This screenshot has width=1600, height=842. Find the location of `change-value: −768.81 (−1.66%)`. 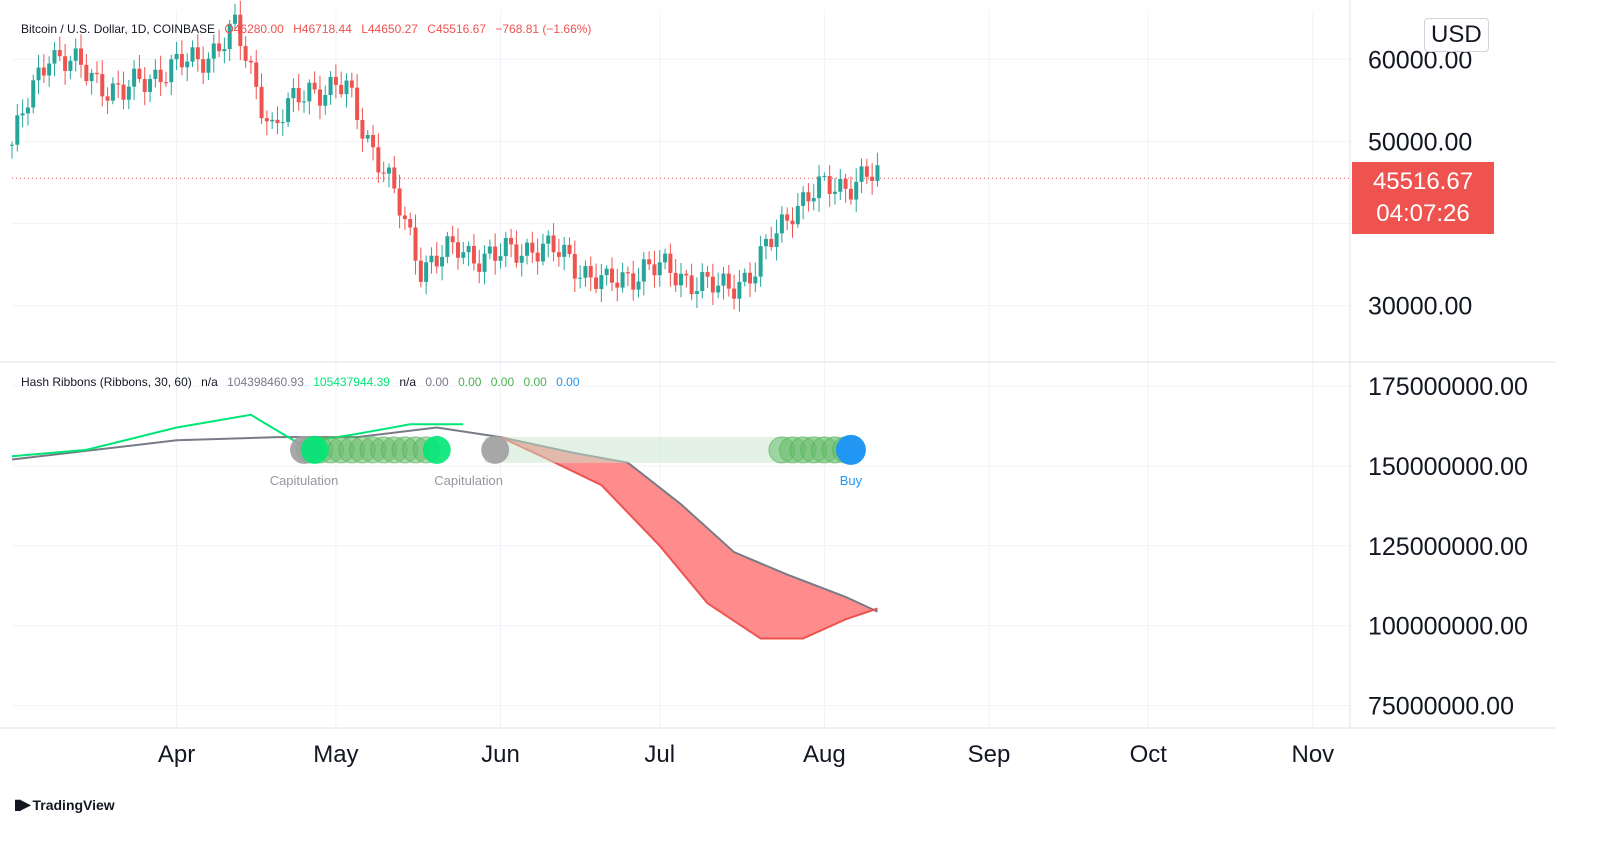

change-value: −768.81 (−1.66%) is located at coordinates (543, 29).